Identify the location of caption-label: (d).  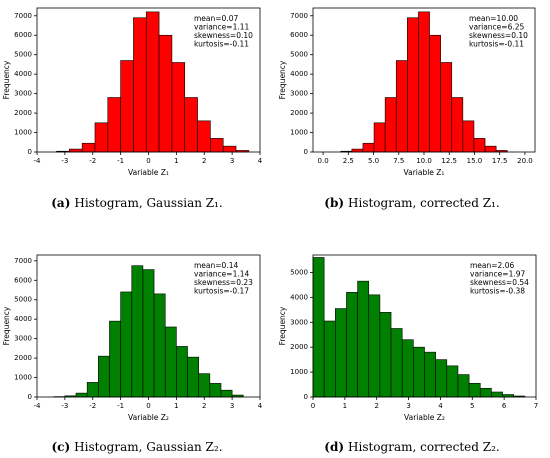
(334, 447).